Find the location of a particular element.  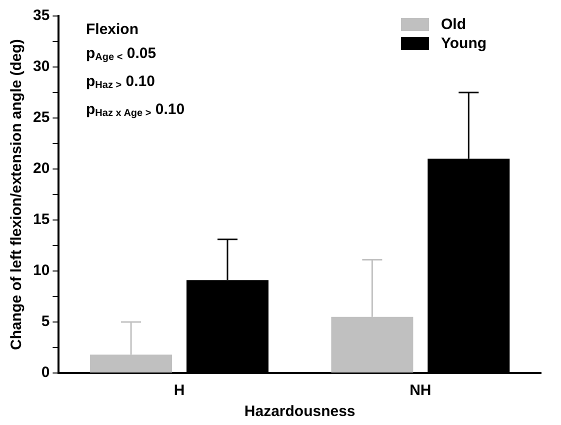

y-tick-label: 25 is located at coordinates (41, 117).